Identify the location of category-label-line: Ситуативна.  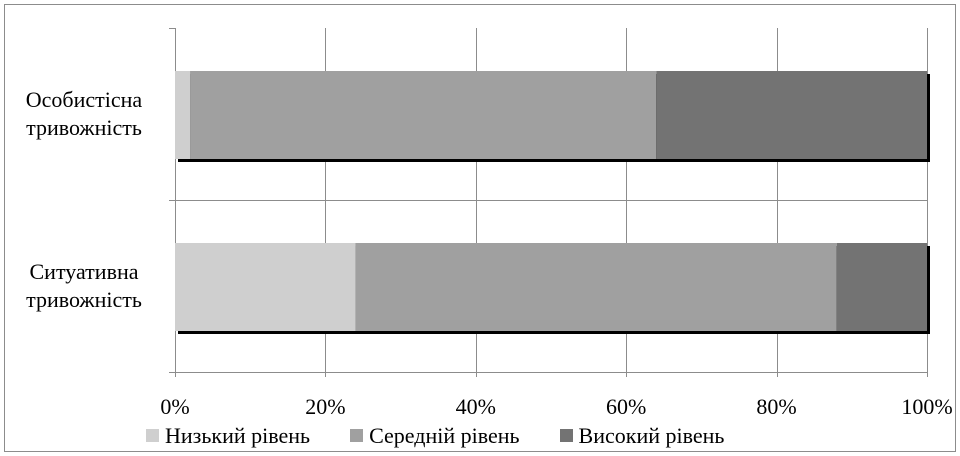
(84, 271).